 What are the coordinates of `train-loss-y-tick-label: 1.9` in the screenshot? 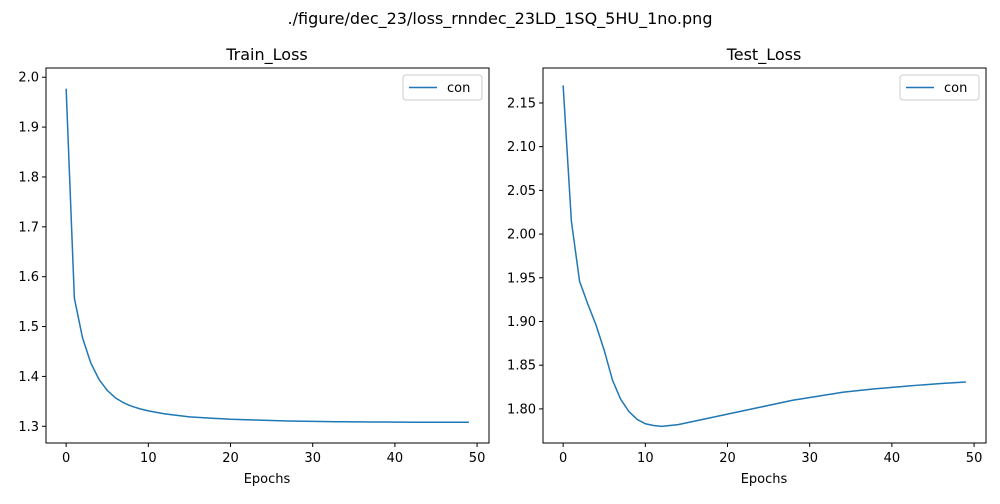 It's located at (28, 128).